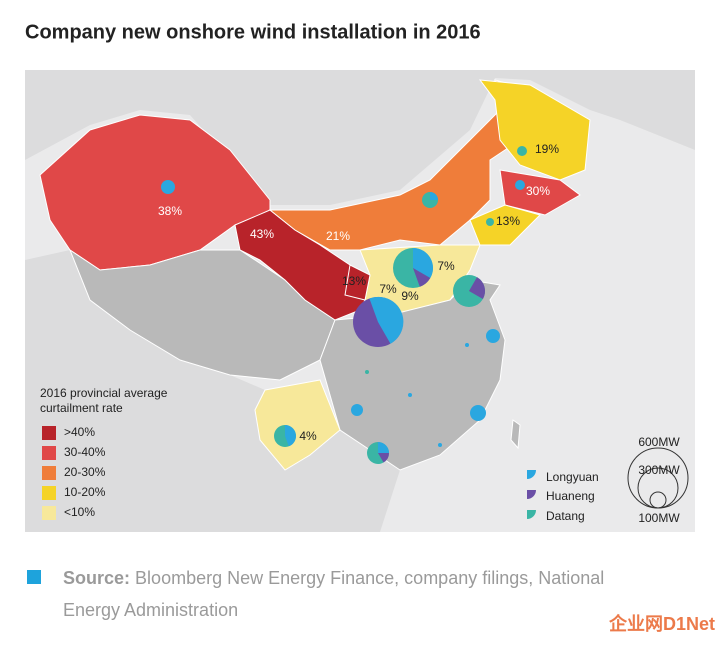 The height and width of the screenshot is (649, 720). Describe the element at coordinates (34, 577) in the screenshot. I see `source-marker` at that location.